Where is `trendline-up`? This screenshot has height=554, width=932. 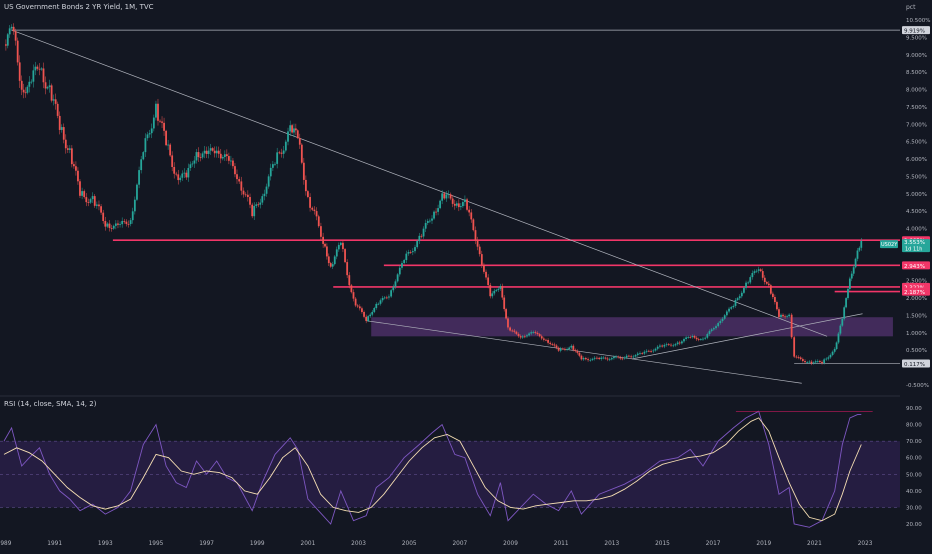
trendline-up is located at coordinates (747, 336).